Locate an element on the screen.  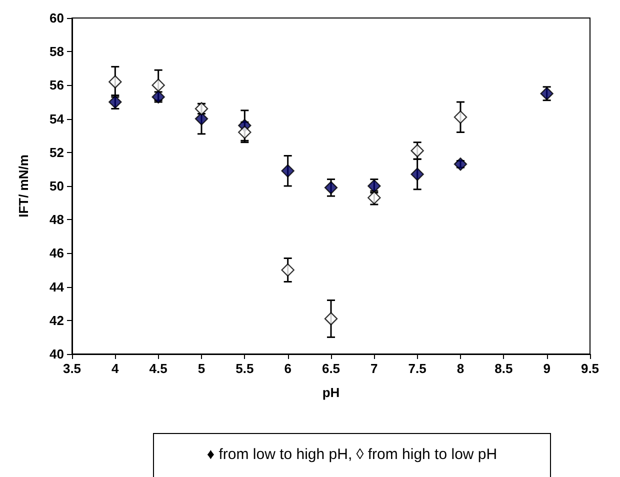
x-tick-label: 5 is located at coordinates (202, 368).